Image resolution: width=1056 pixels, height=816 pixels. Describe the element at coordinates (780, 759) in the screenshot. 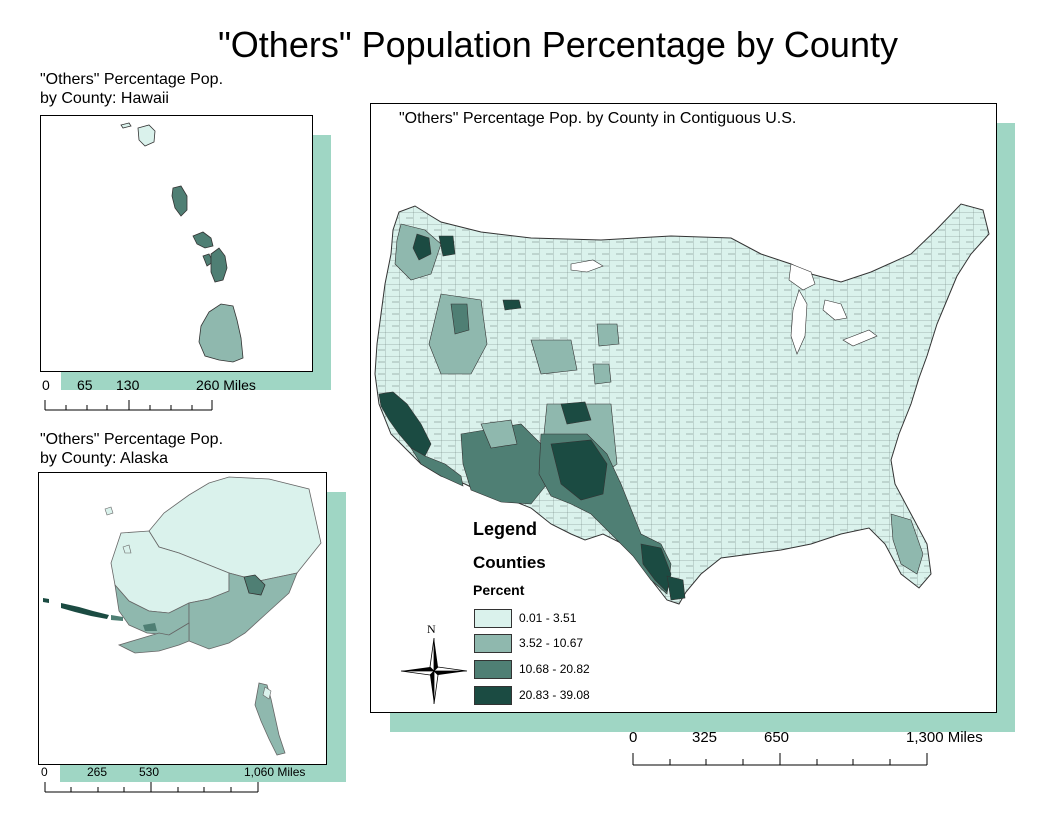

I see `us-scale-bar` at that location.